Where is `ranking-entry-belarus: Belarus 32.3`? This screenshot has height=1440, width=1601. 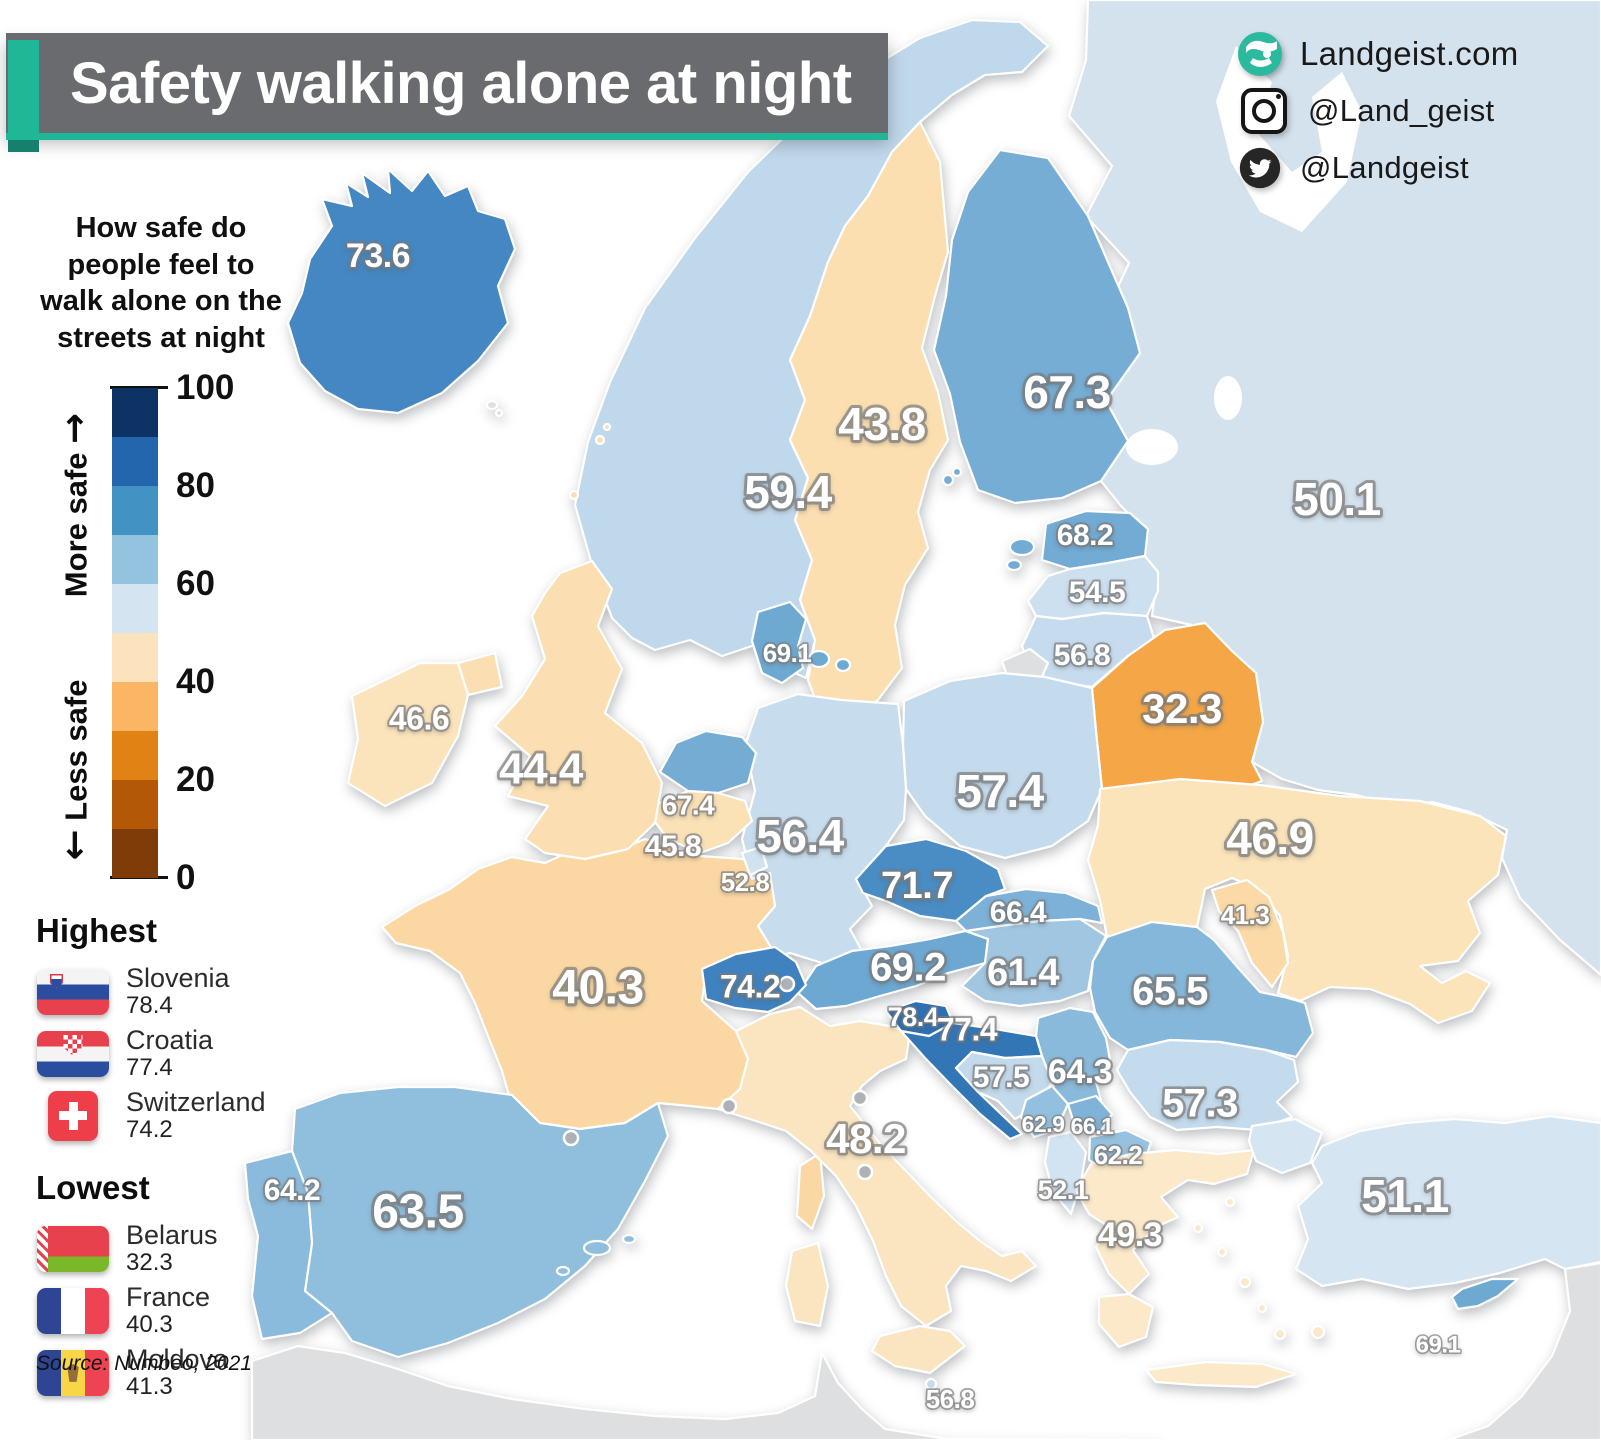 ranking-entry-belarus: Belarus 32.3 is located at coordinates (176, 1248).